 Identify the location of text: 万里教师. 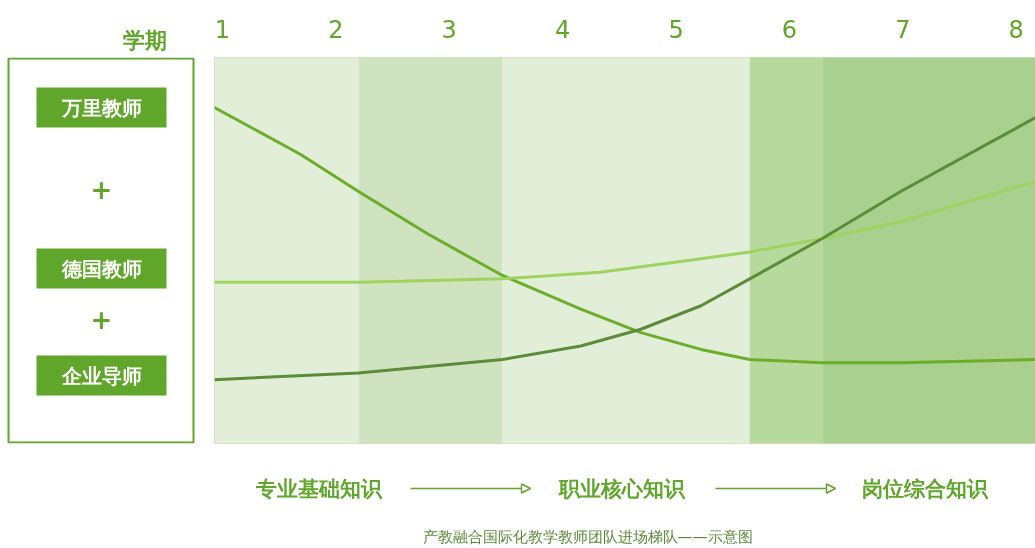
(101, 107).